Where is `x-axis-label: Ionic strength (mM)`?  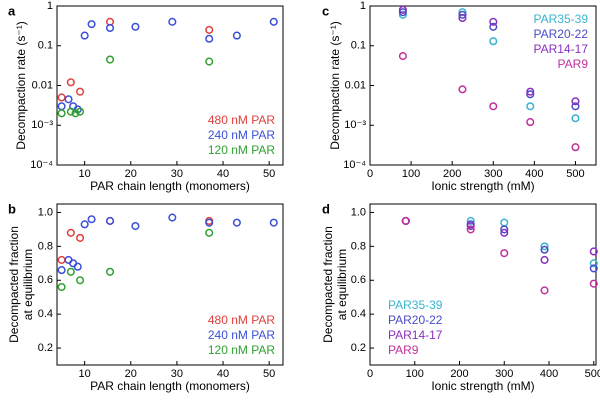
x-axis-label: Ionic strength (mM) is located at coordinates (482, 186).